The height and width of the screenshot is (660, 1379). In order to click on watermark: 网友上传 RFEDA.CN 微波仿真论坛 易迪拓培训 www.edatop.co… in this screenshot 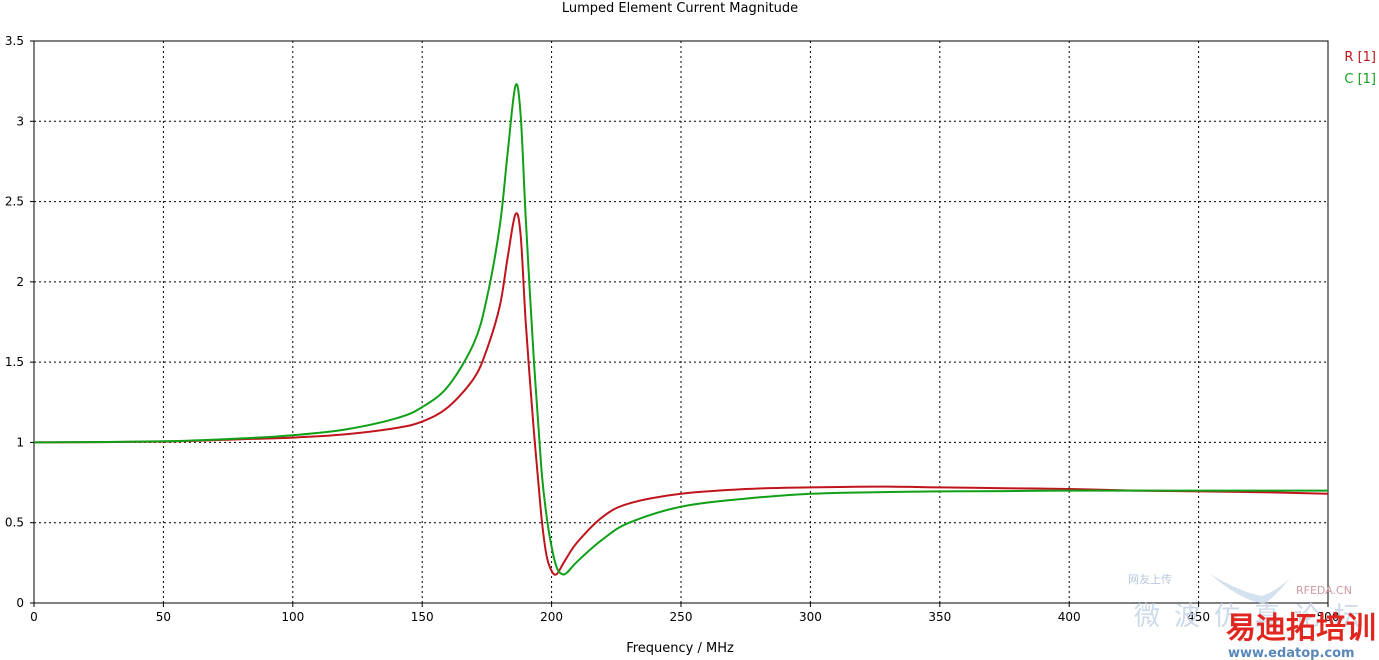, I will do `click(1252, 616)`.